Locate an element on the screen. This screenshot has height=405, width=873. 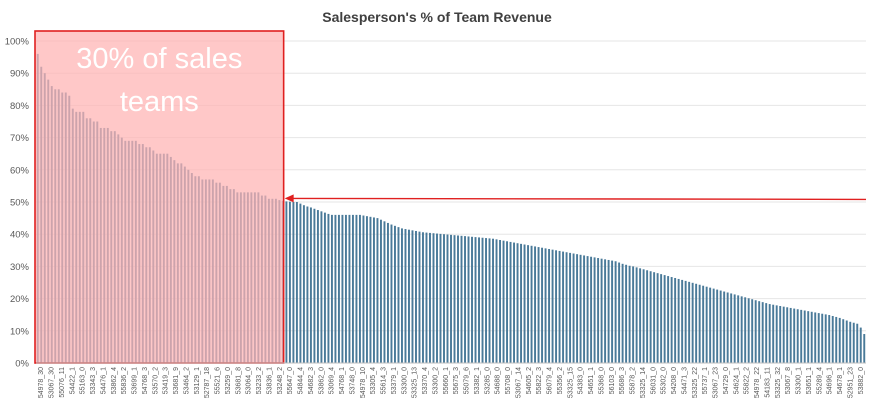
x-tick-label: 55675_3 is located at coordinates (456, 380).